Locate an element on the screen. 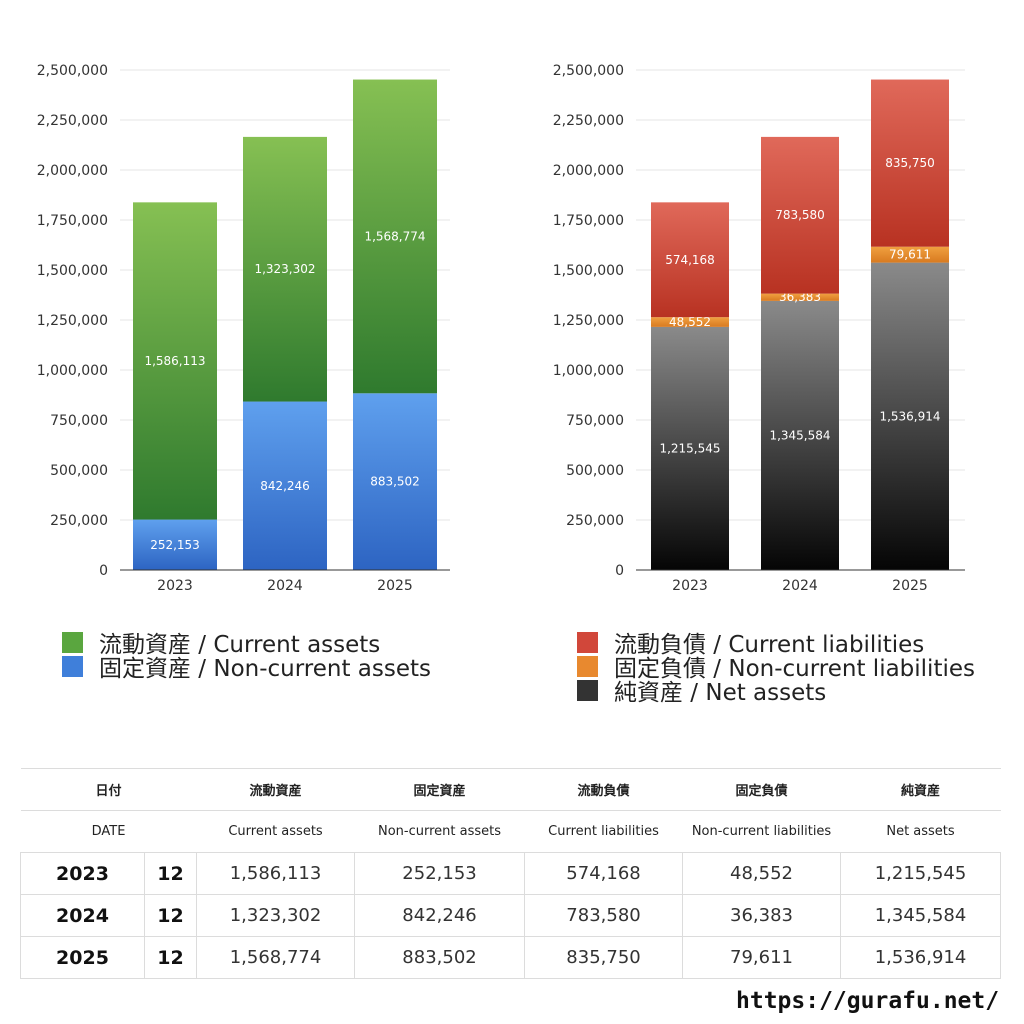 Image resolution: width=1024 pixels, height=1024 pixels. bar-non-current-liabilities-2023 is located at coordinates (690, 322).